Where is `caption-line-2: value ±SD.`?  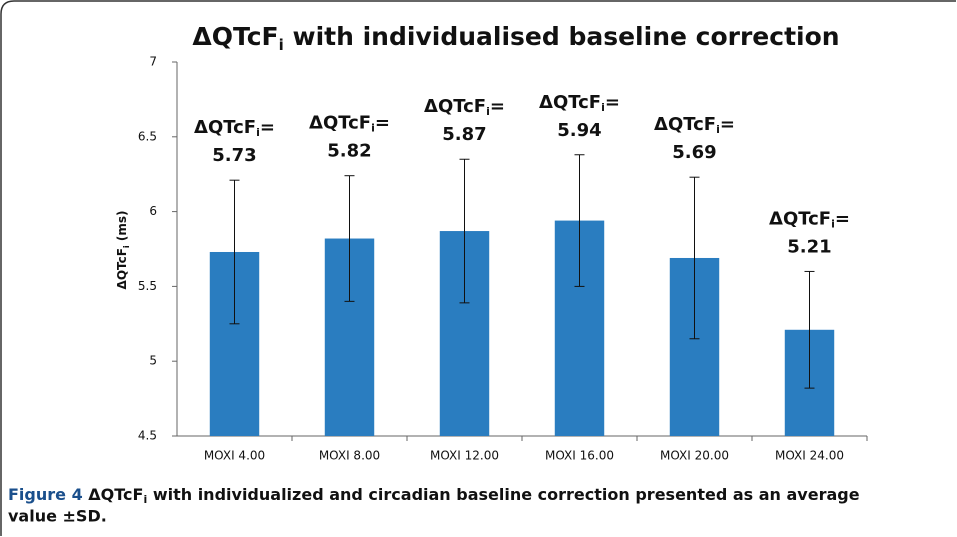 caption-line-2: value ±SD. is located at coordinates (57, 516).